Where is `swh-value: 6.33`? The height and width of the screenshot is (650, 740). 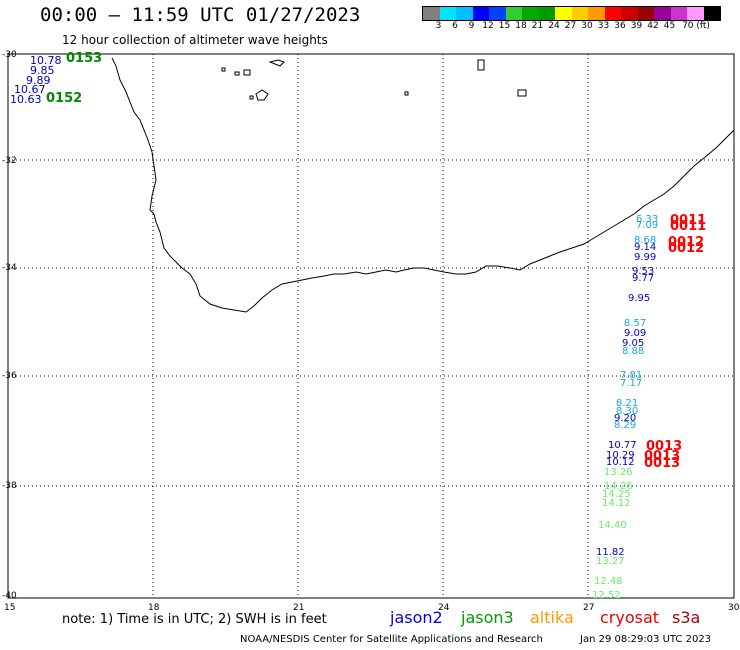 swh-value: 6.33 is located at coordinates (647, 219).